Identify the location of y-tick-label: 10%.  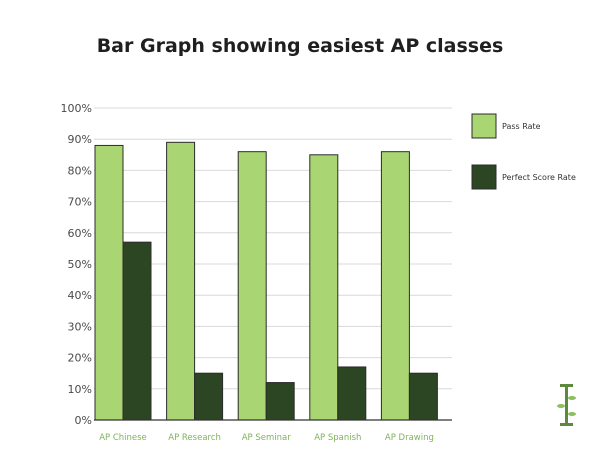
(80, 389).